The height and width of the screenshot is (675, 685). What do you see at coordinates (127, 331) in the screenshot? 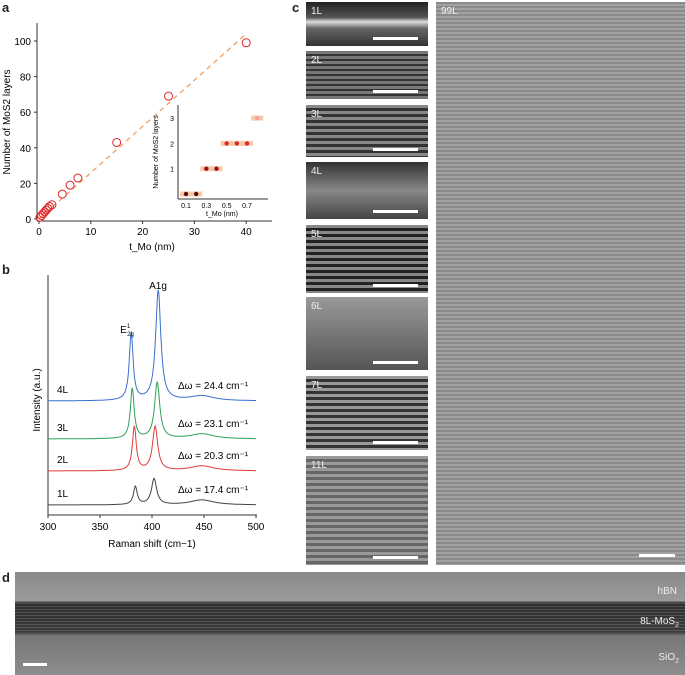
I see `e2g-peak-label: E1 2g` at bounding box center [127, 331].